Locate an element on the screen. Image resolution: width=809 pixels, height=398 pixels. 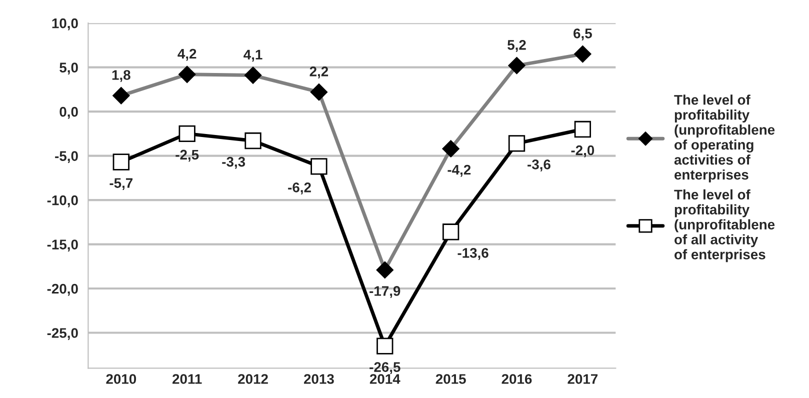
data-label: -2,5 is located at coordinates (187, 156).